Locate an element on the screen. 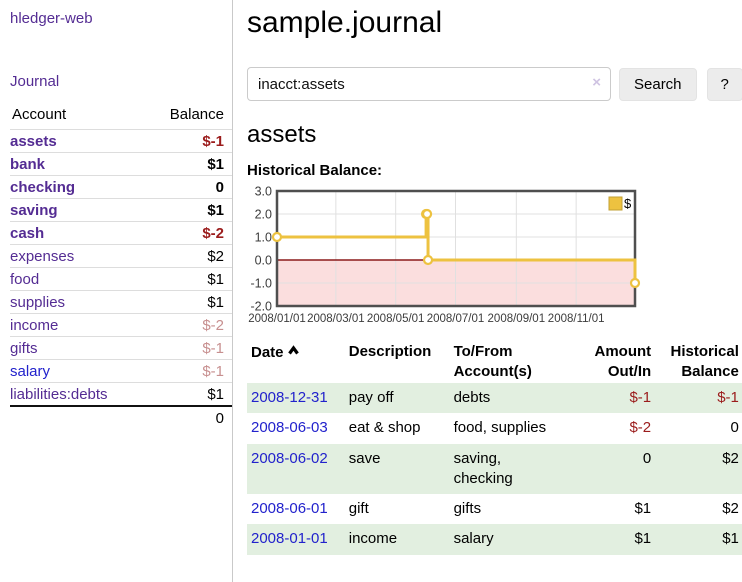  tx-cell-description: pay off is located at coordinates (397, 398).